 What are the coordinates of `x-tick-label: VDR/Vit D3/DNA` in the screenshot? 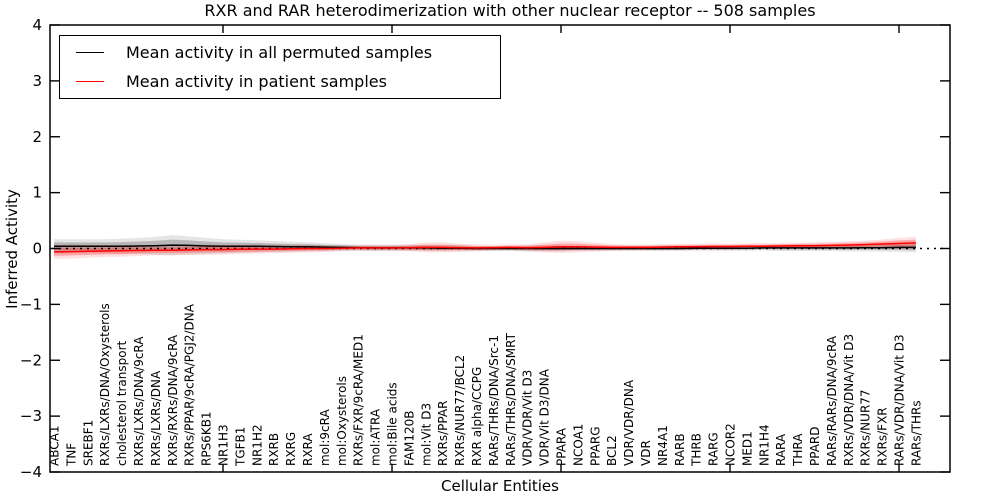 It's located at (545, 417).